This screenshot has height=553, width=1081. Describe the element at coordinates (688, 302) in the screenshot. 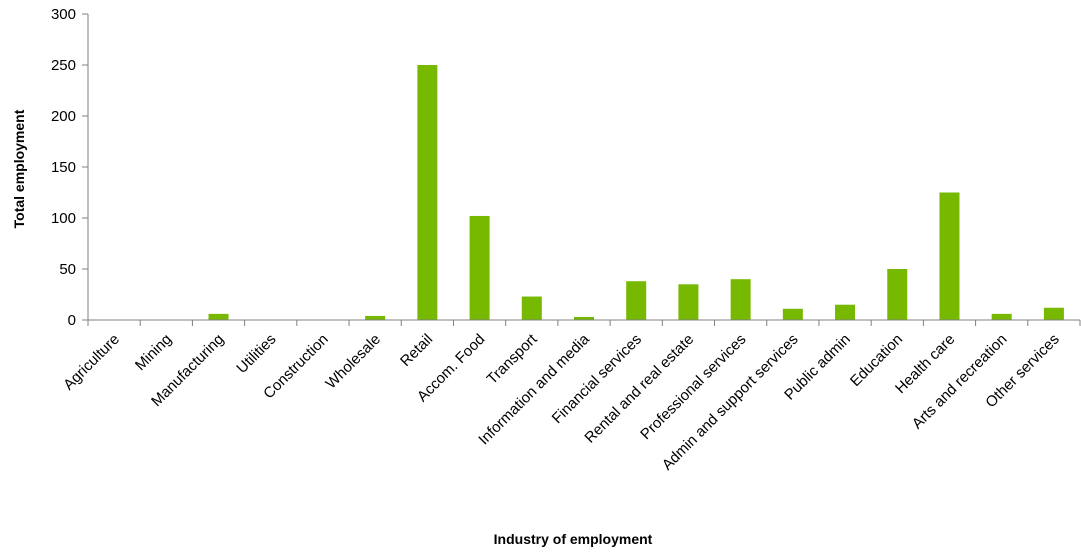

I see `bar-rental-and-real-estate` at that location.